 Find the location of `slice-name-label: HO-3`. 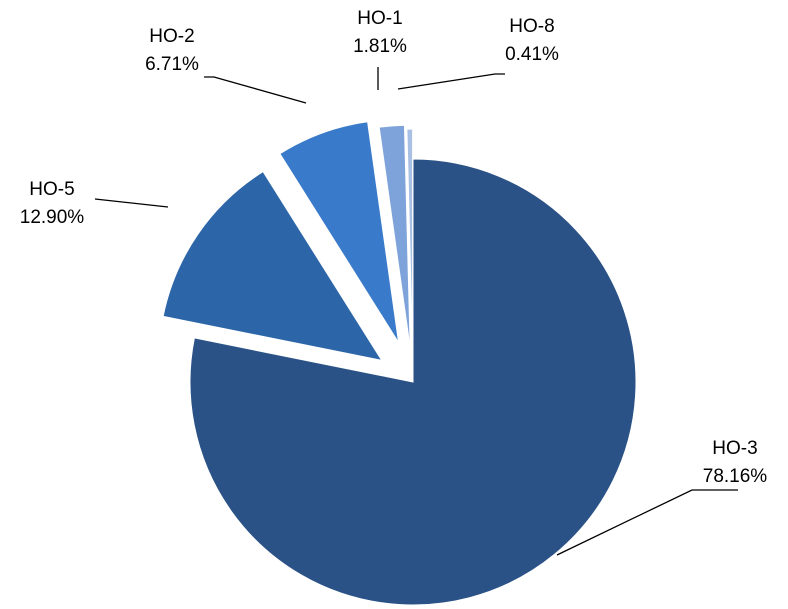

slice-name-label: HO-3 is located at coordinates (734, 448).